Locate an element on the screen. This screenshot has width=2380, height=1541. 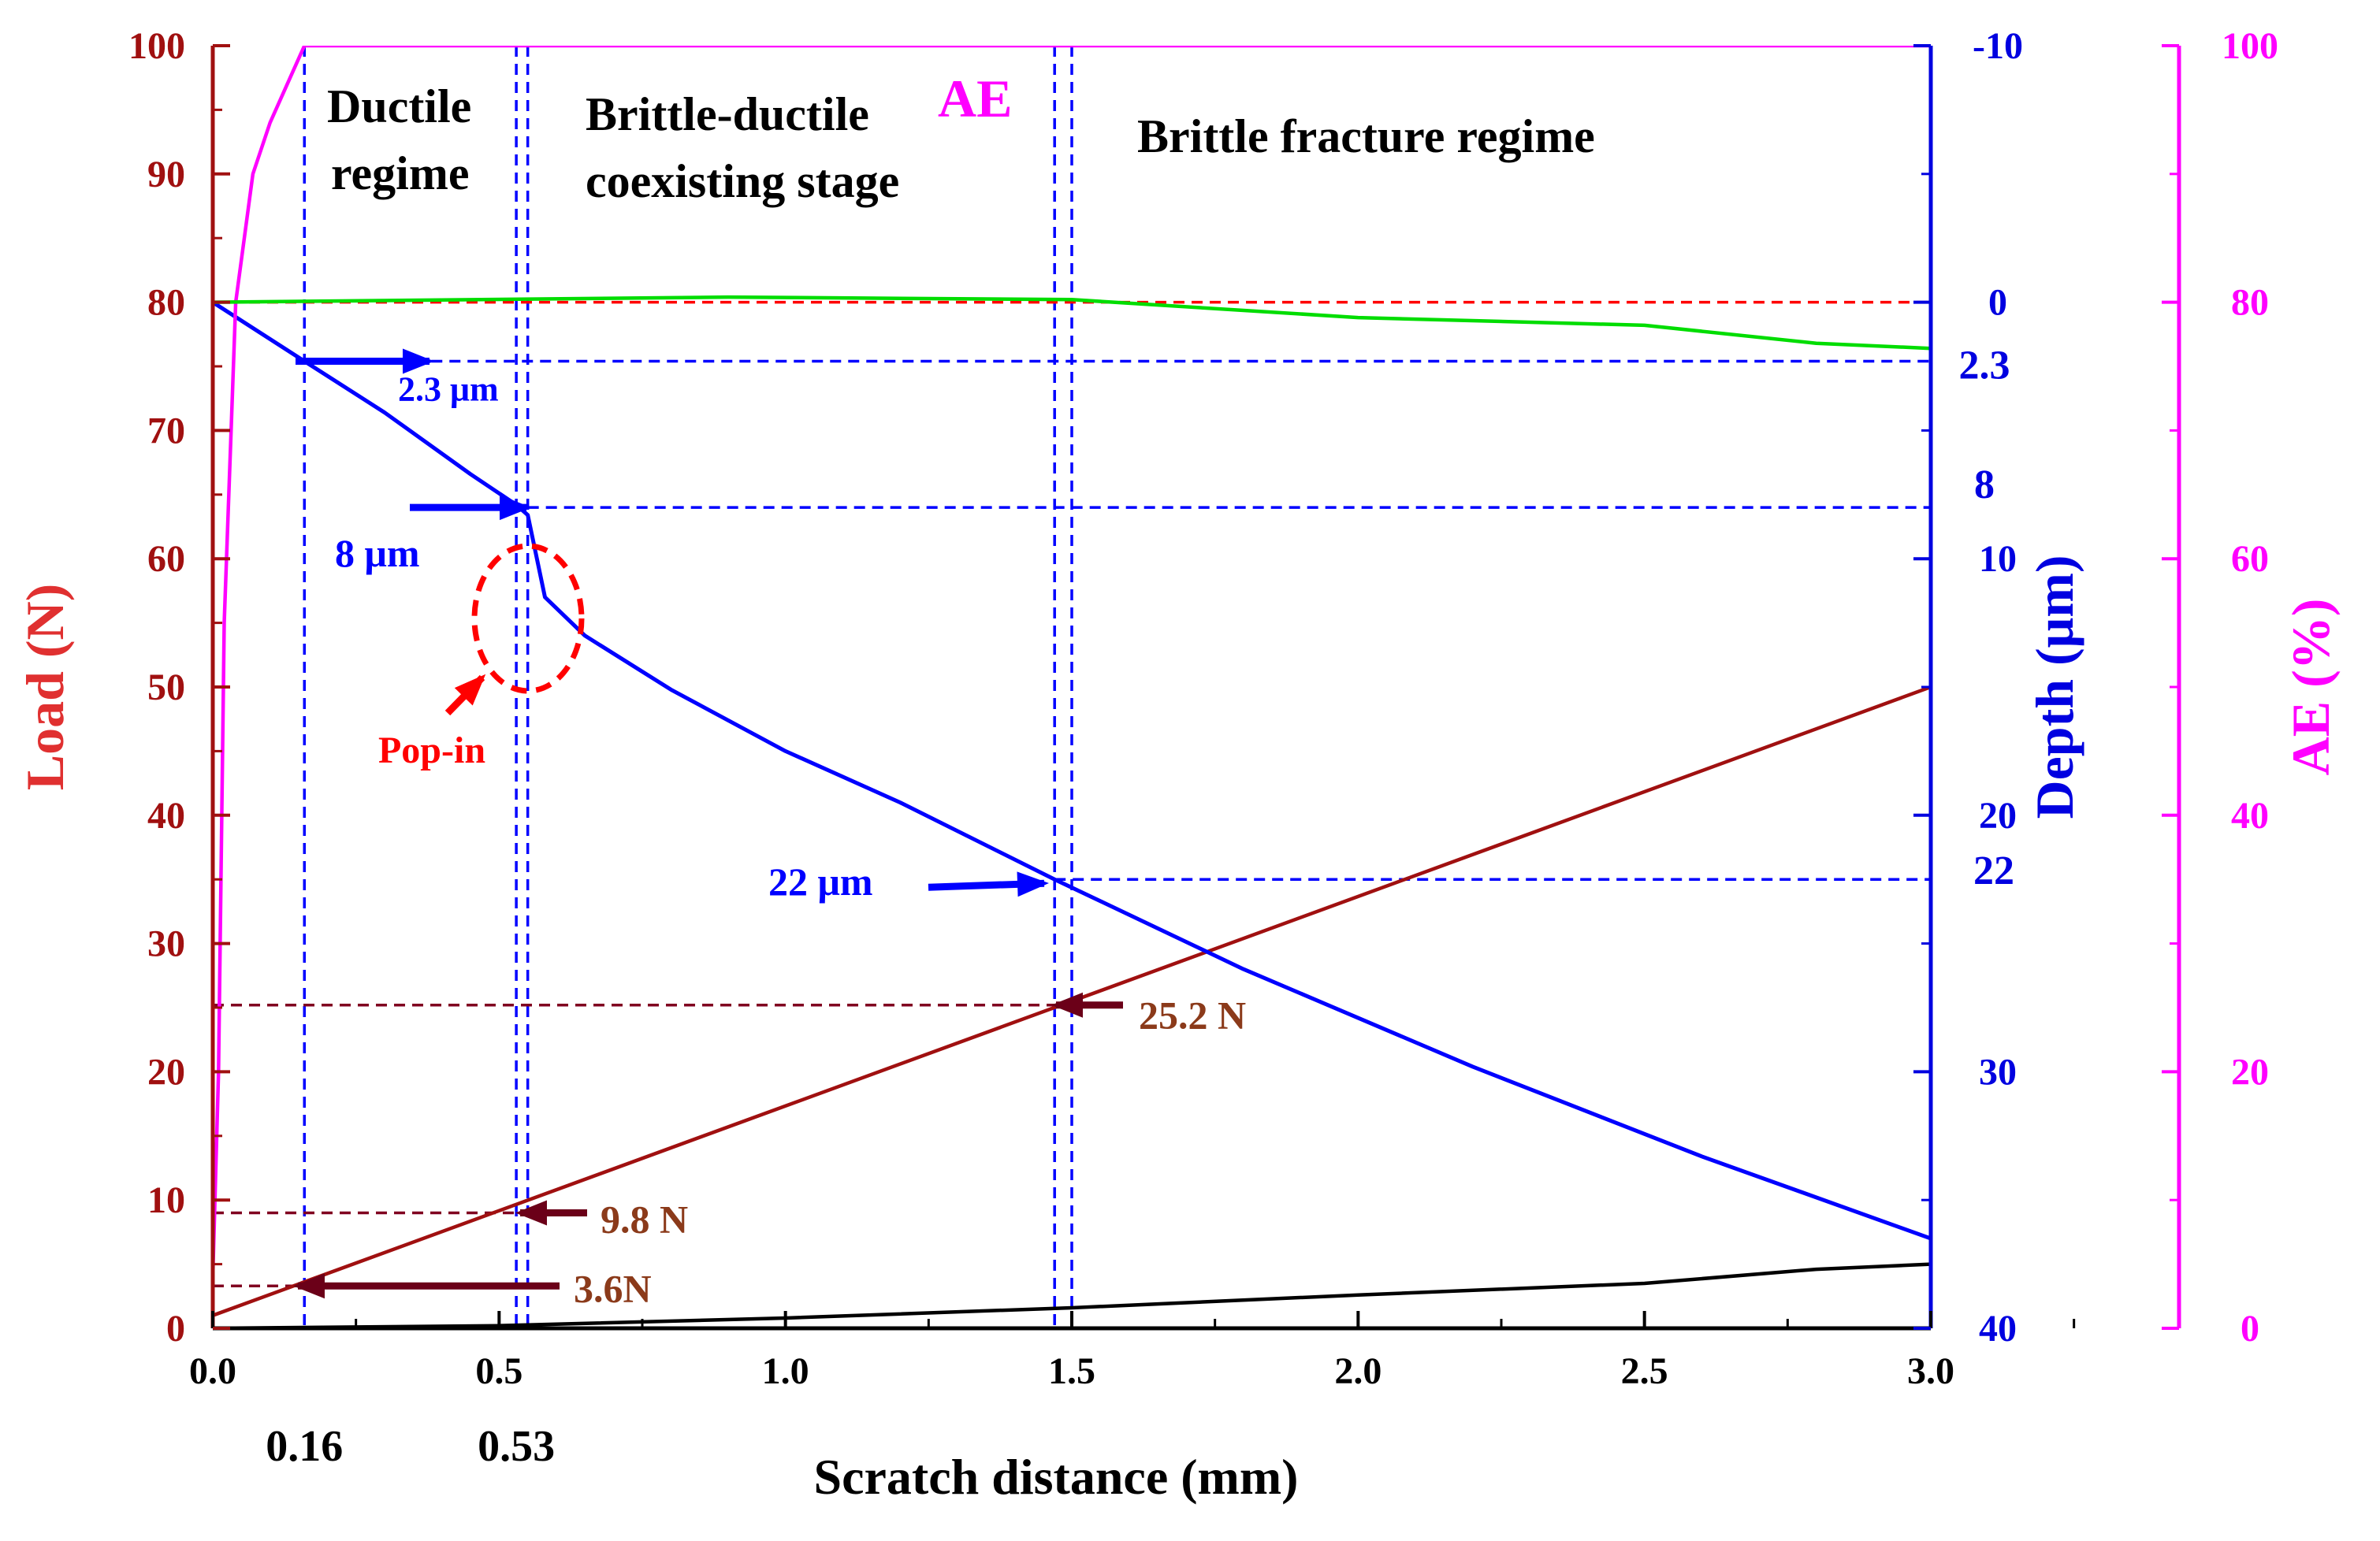
region-label-brittle-ductile-2: coexisting stage is located at coordinates (742, 181).